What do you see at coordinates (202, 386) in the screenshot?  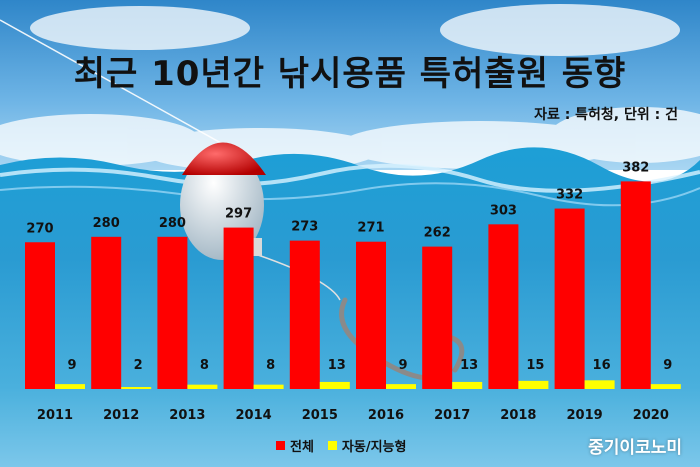 I see `bar-auto-2013` at bounding box center [202, 386].